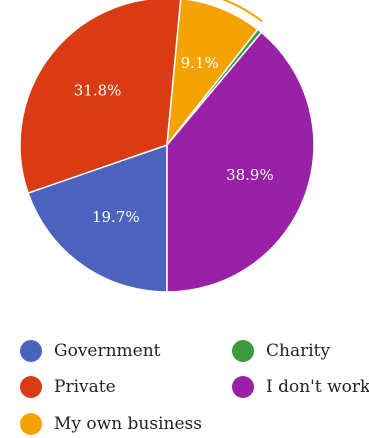 The width and height of the screenshot is (369, 438). I want to click on pie-slice-my-own-business, so click(212, 74).